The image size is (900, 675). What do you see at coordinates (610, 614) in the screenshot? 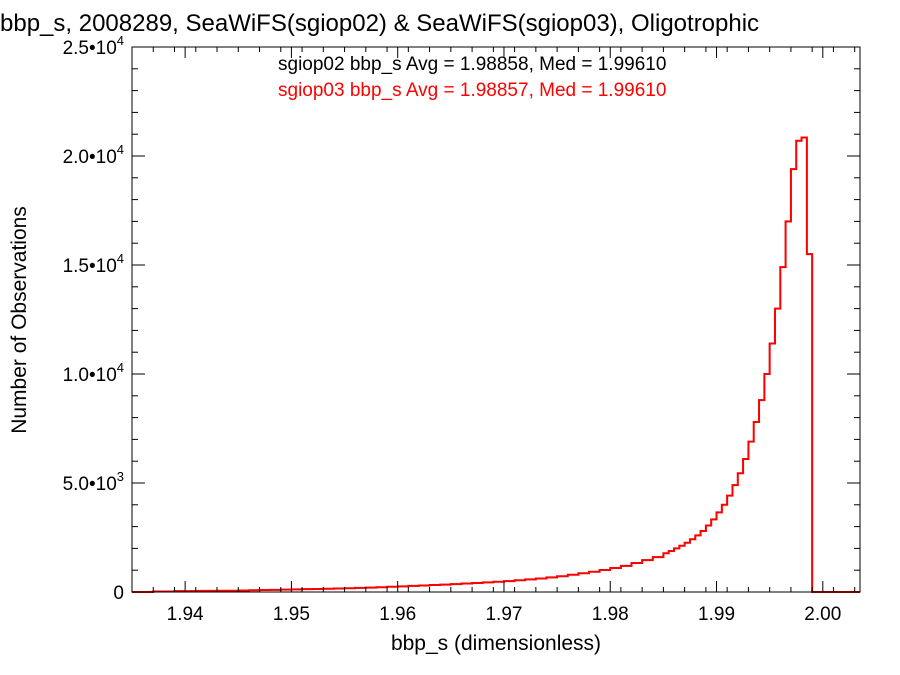
I see `x-tick-label: 1.98` at bounding box center [610, 614].